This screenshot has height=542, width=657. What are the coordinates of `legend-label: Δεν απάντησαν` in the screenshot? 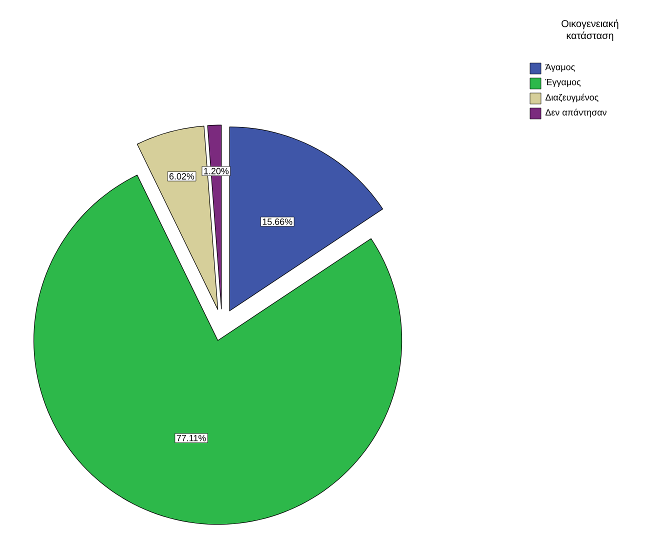 It's located at (575, 113).